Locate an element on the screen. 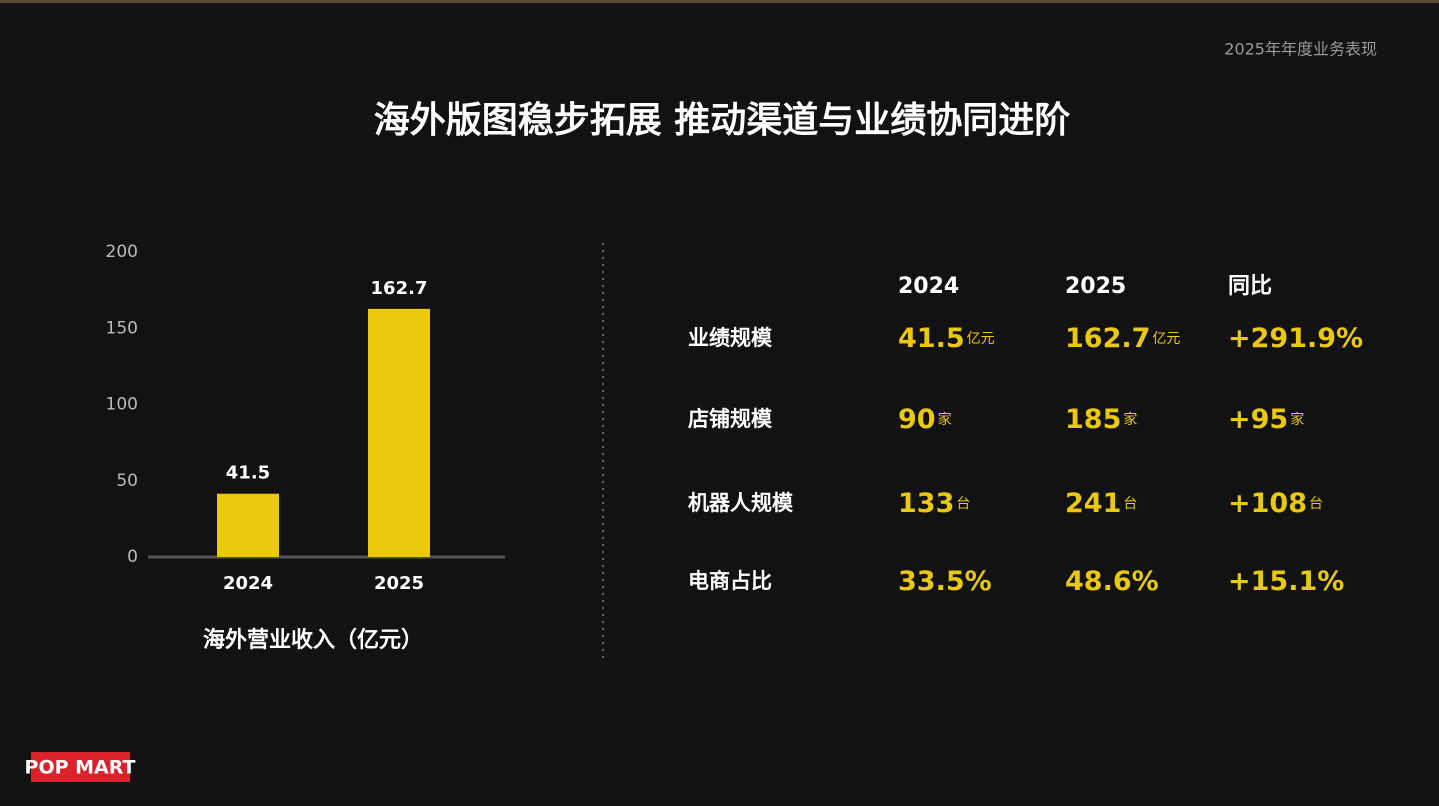 The height and width of the screenshot is (806, 1439). row-label: 业绩规模 is located at coordinates (730, 338).